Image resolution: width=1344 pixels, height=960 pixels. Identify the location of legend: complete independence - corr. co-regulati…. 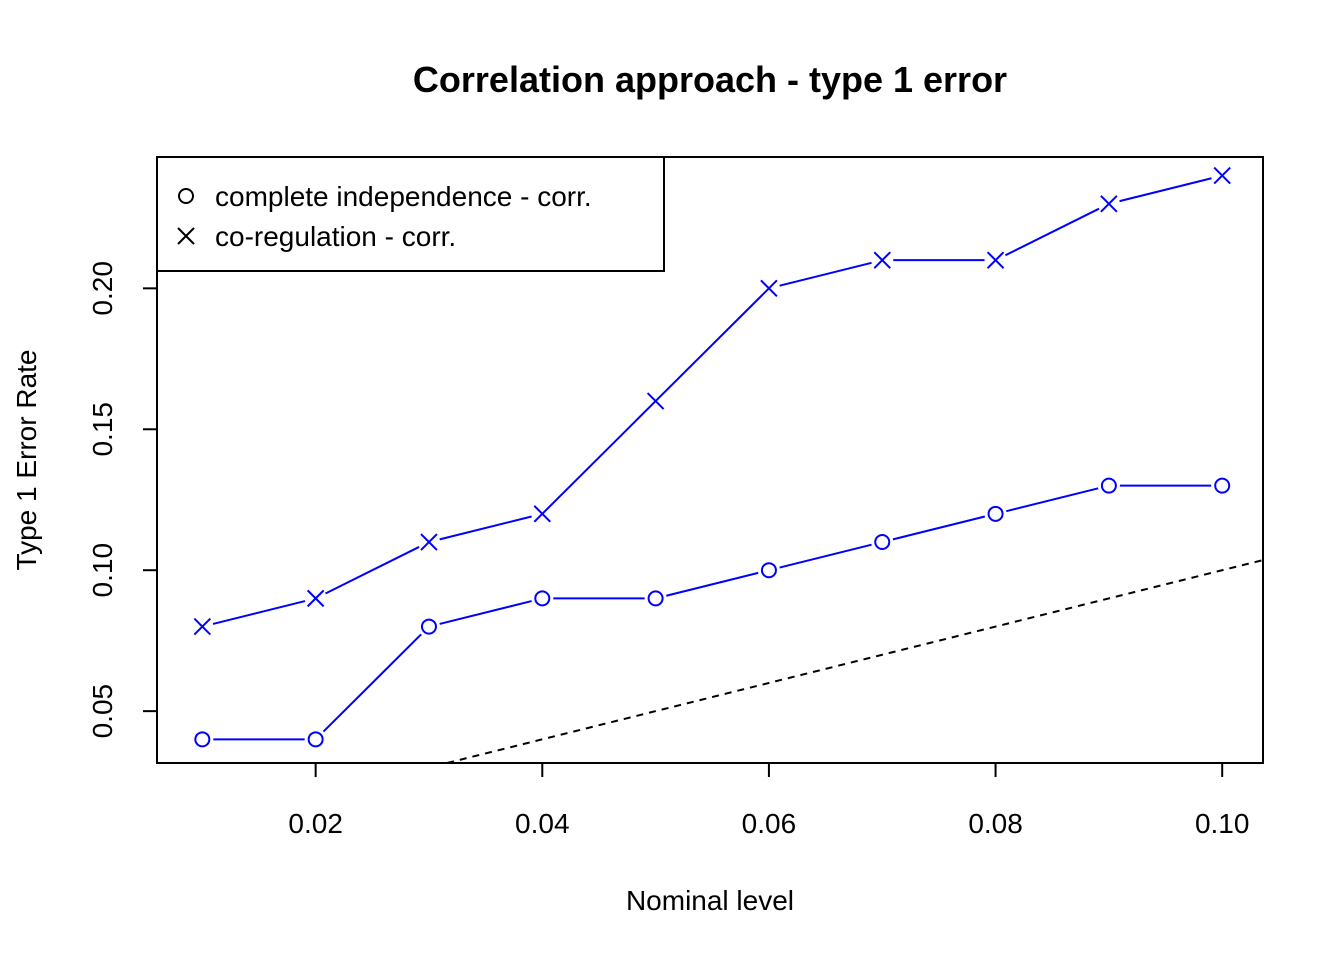
(410, 214).